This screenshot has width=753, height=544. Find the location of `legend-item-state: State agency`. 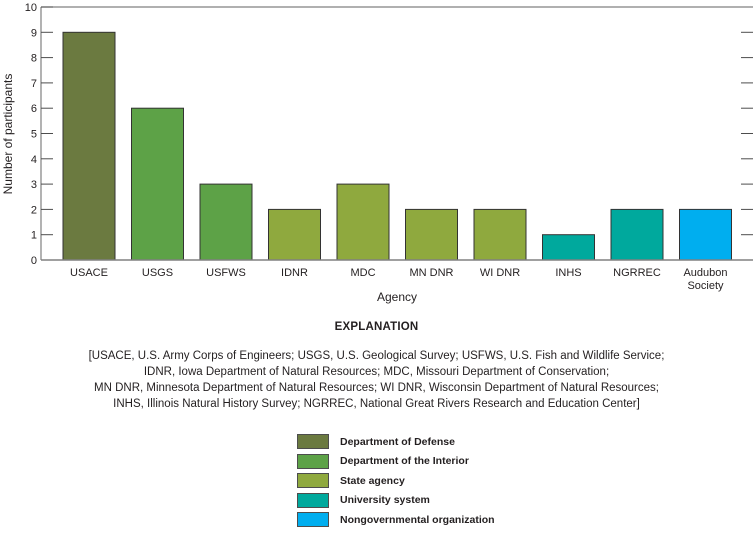

legend-item-state: State agency is located at coordinates (396, 481).